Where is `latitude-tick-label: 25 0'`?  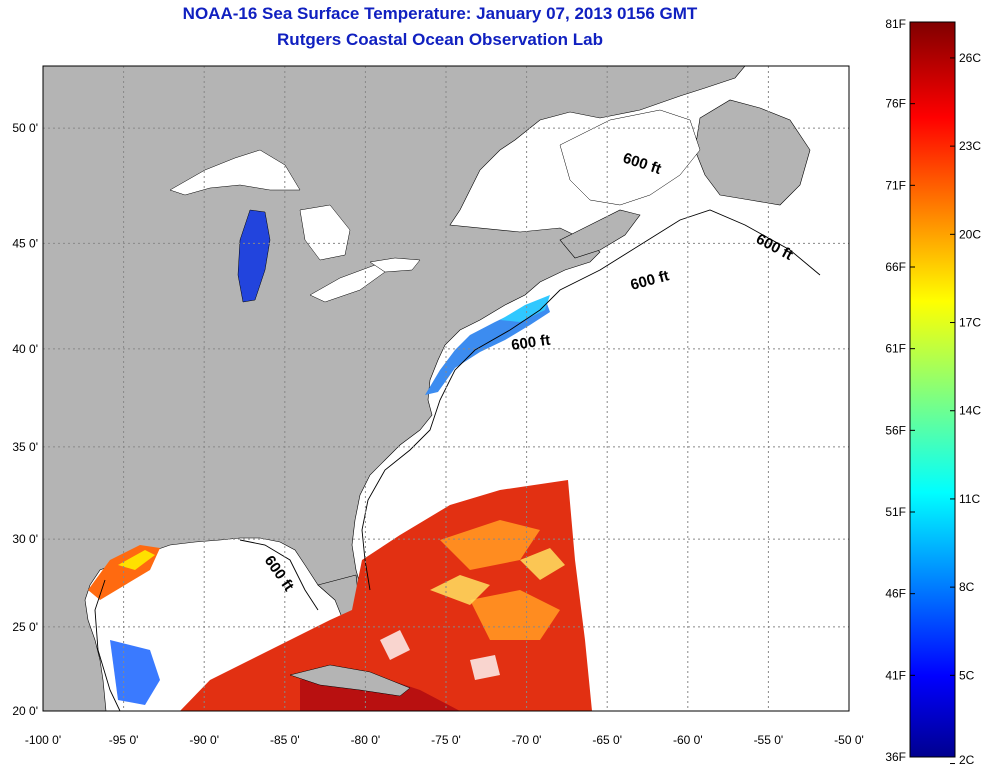 latitude-tick-label: 25 0' is located at coordinates (25, 627).